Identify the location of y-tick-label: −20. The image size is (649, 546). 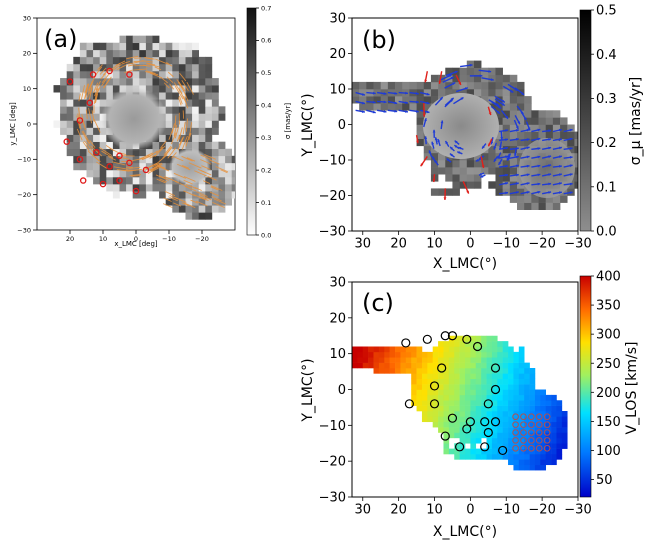
(332, 196).